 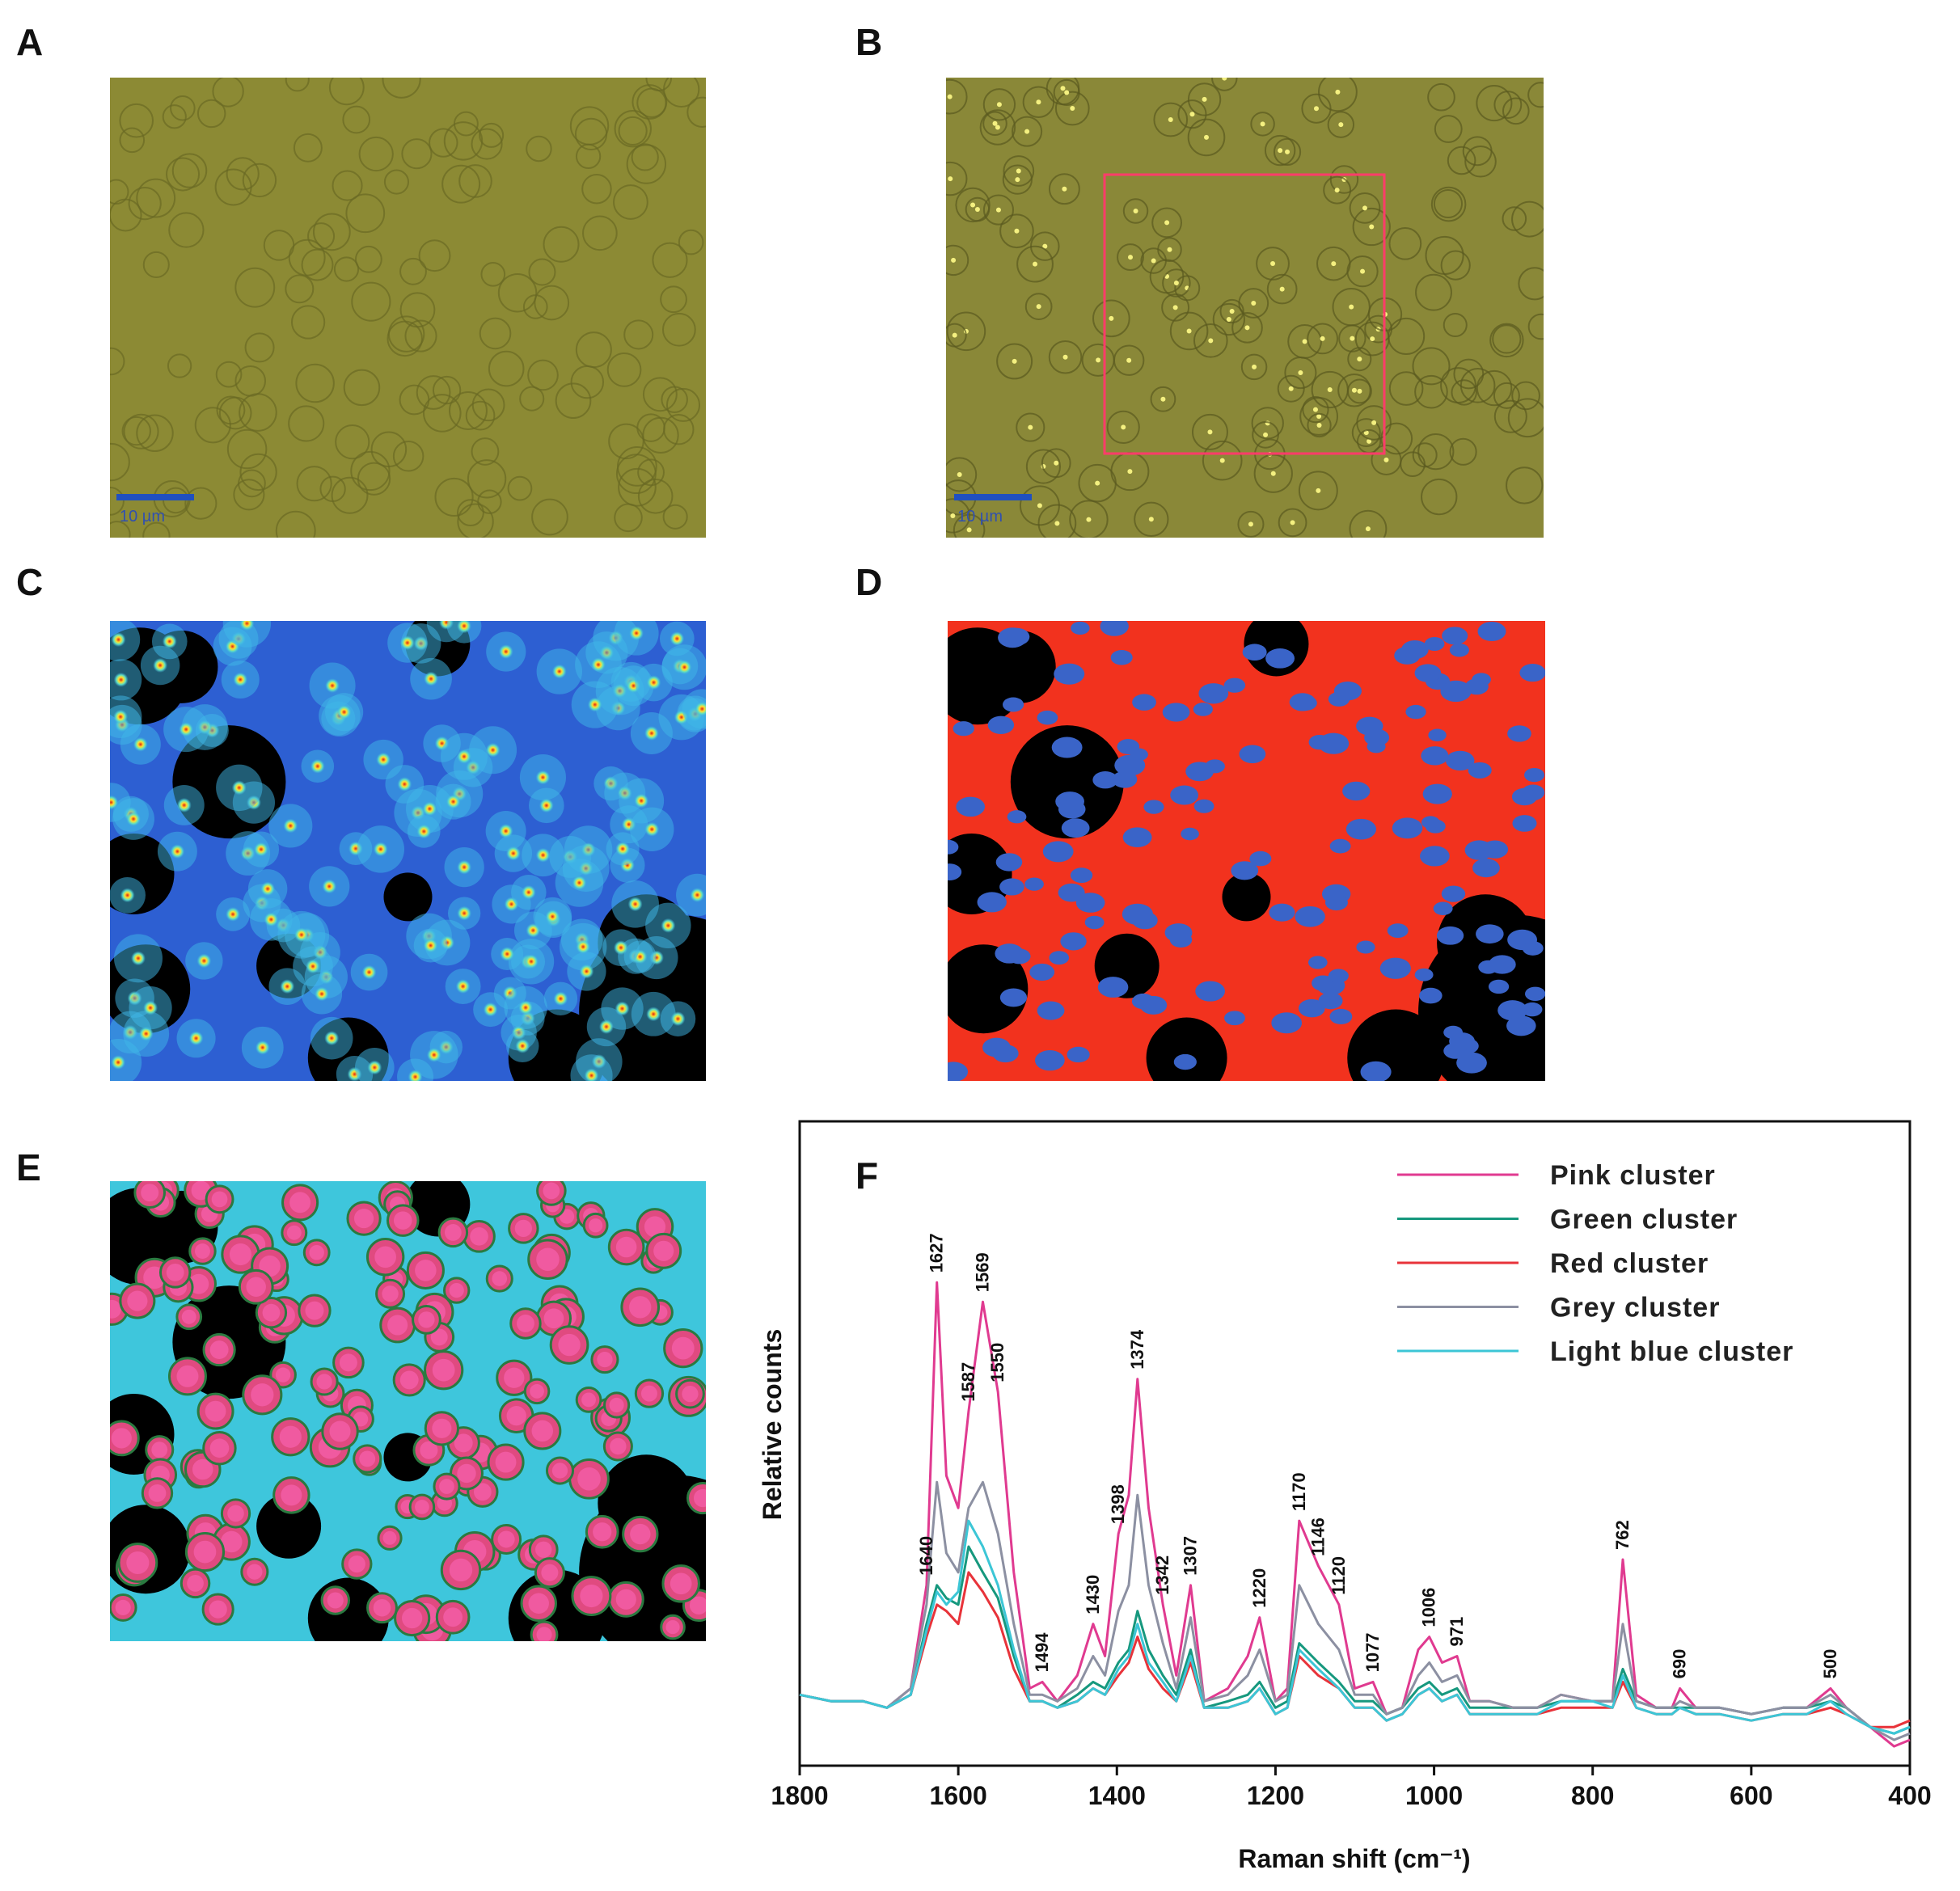 I want to click on panel-label: C, so click(x=29, y=582).